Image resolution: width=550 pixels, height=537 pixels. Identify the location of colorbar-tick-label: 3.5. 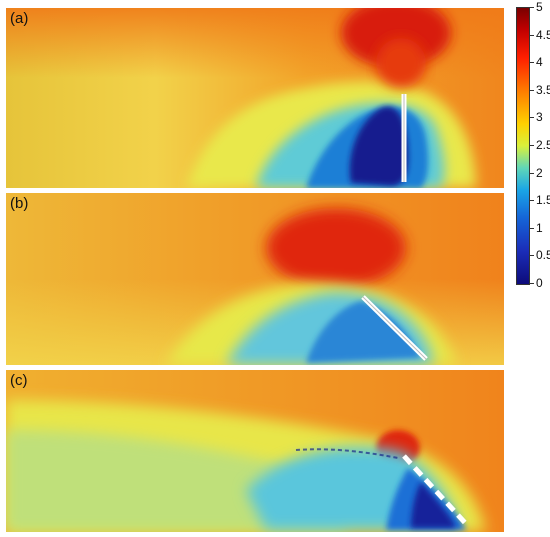
(543, 89).